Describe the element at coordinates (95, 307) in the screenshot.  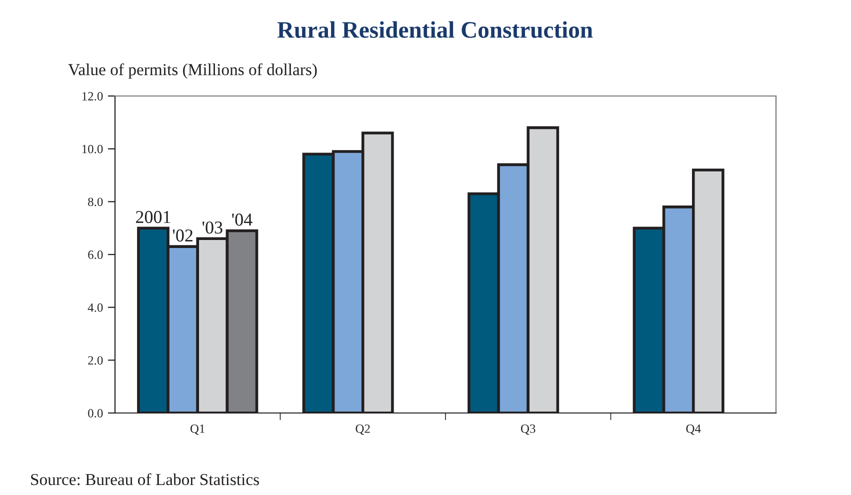
I see `y-tick-label: 4.0` at that location.